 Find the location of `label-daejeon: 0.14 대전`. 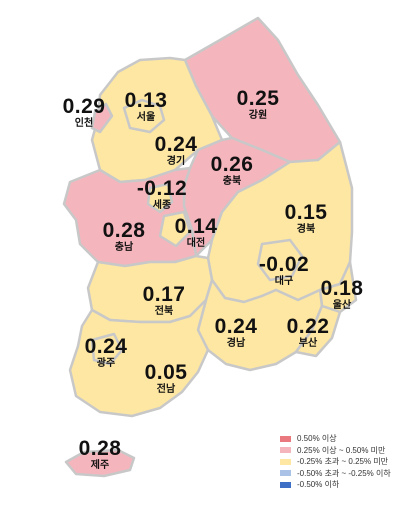

label-daejeon: 0.14 대전 is located at coordinates (196, 232).